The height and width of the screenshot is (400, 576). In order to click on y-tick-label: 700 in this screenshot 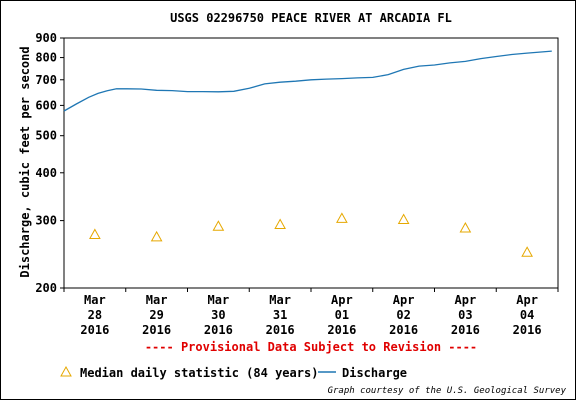, I will do `click(46, 80)`.